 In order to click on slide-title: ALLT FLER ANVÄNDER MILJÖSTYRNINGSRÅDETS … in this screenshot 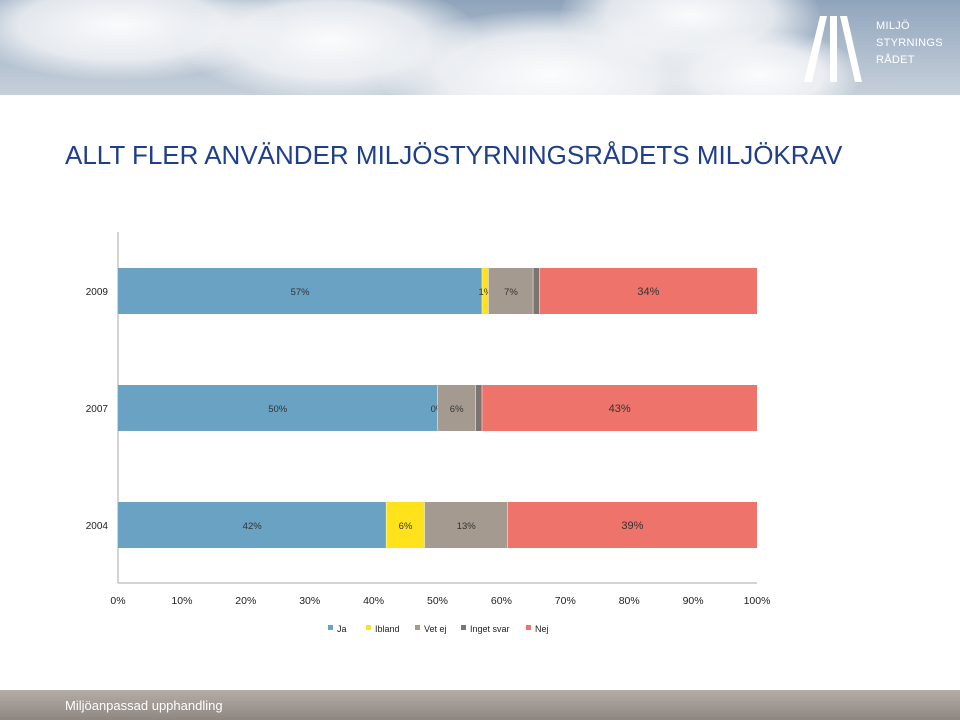, I will do `click(454, 155)`.